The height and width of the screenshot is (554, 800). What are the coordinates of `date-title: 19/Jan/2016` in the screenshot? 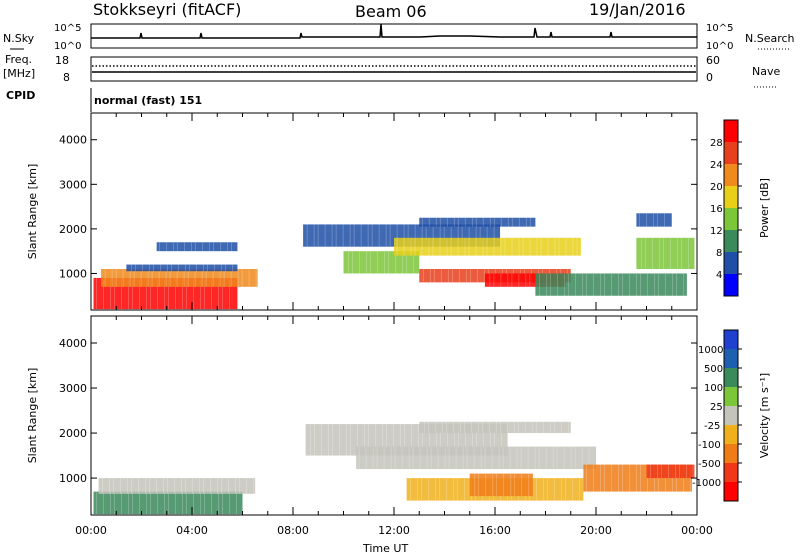 It's located at (637, 9).